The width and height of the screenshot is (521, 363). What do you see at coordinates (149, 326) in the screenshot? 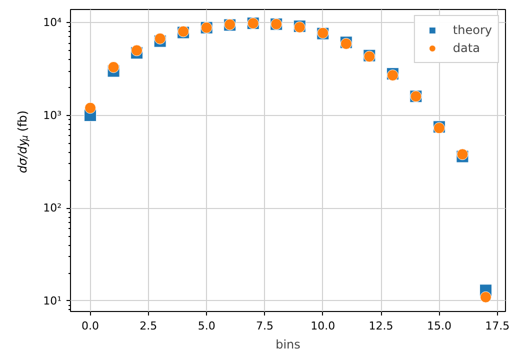
I see `x-tick-label: 2.5` at bounding box center [149, 326].